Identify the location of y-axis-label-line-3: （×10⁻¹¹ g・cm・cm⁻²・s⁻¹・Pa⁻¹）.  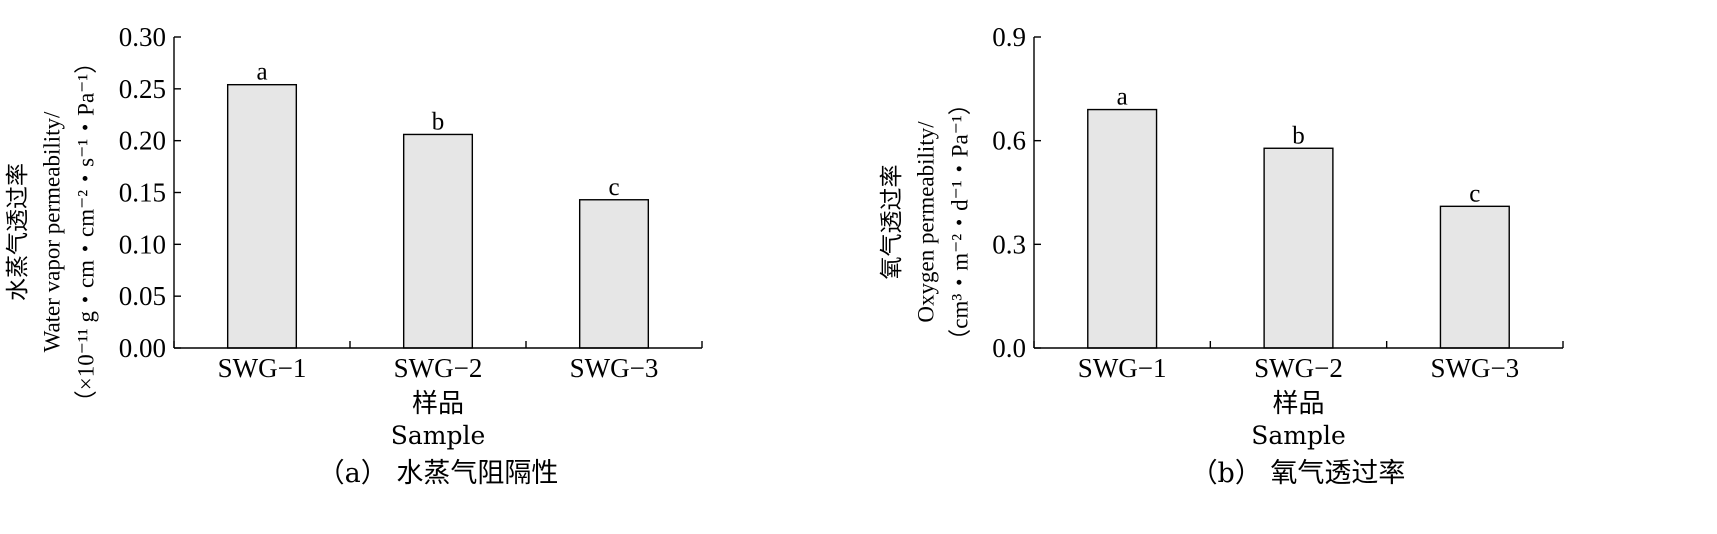
(86, 232).